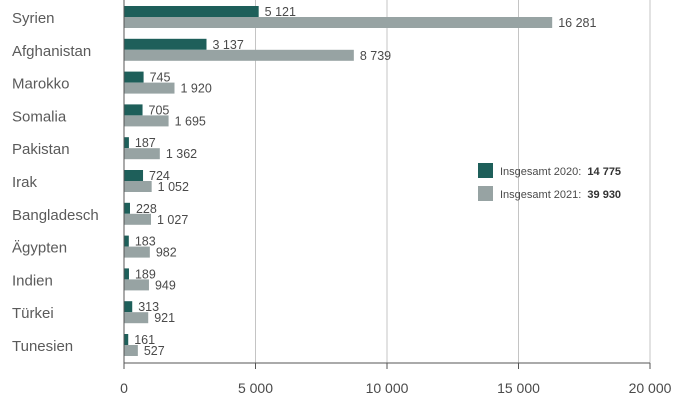 The image size is (681, 397). I want to click on value-label-2021-indien: 949, so click(165, 285).